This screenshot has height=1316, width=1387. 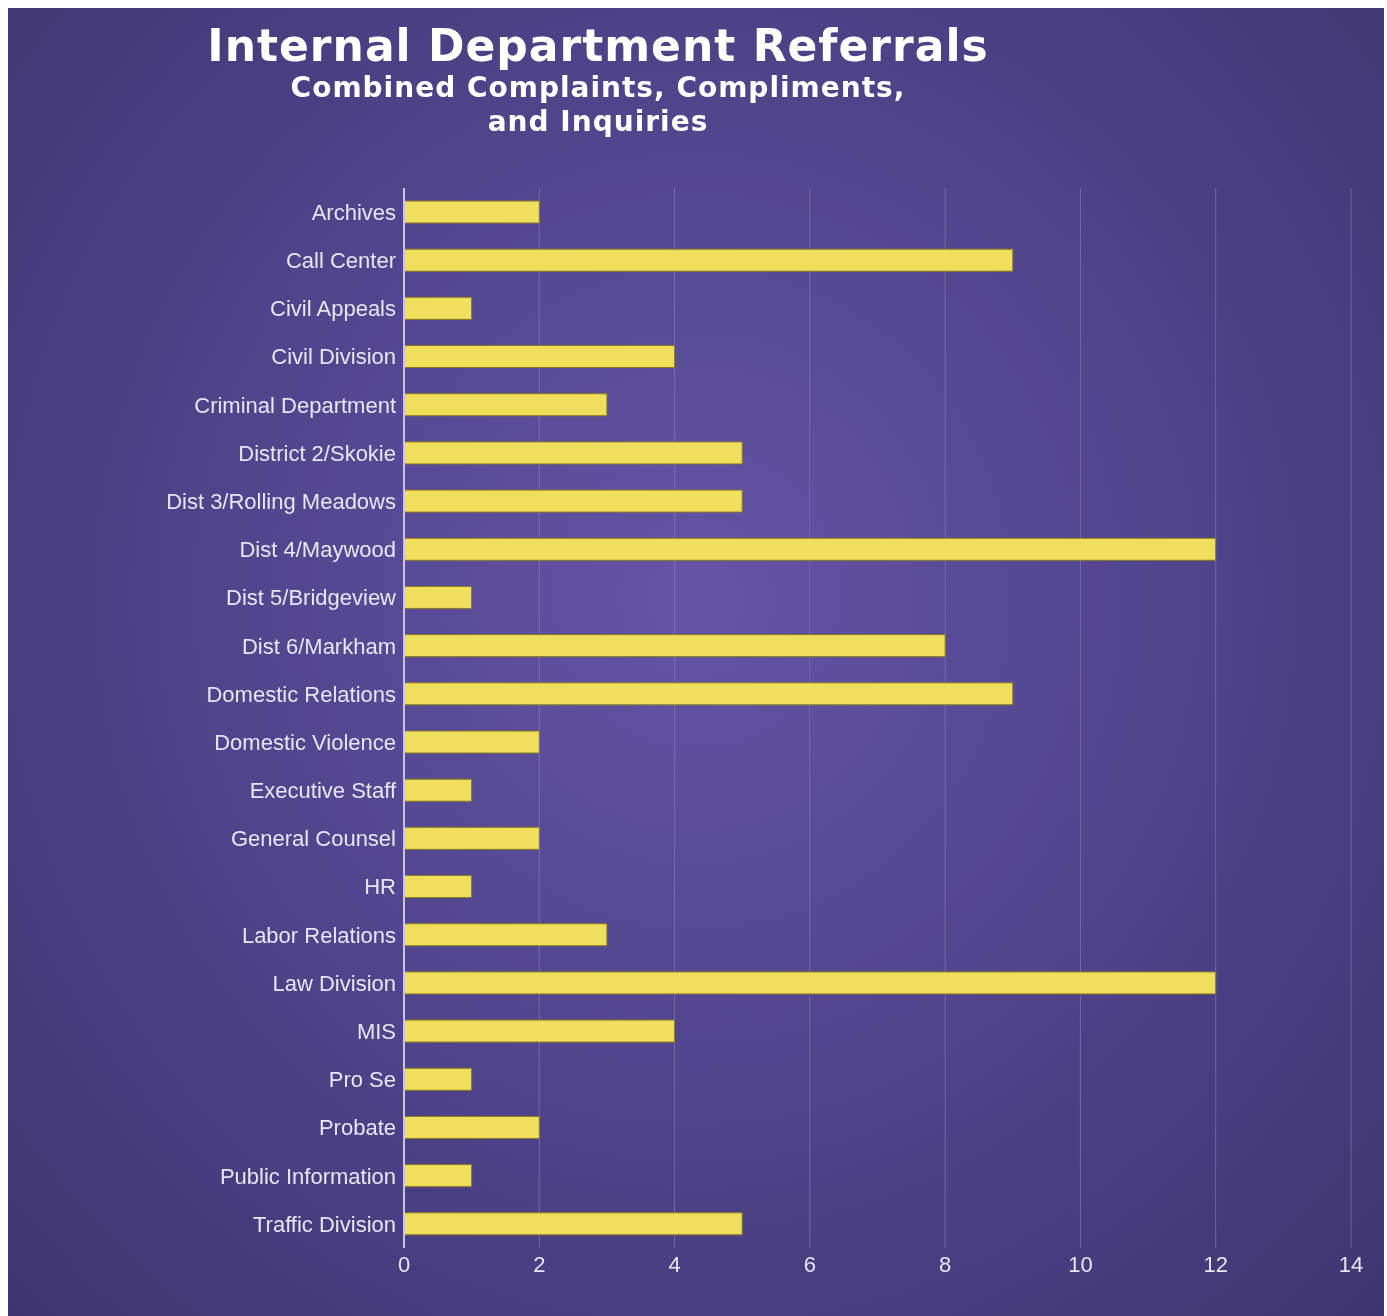 What do you see at coordinates (324, 1224) in the screenshot?
I see `y-tick-label: Traffic Division` at bounding box center [324, 1224].